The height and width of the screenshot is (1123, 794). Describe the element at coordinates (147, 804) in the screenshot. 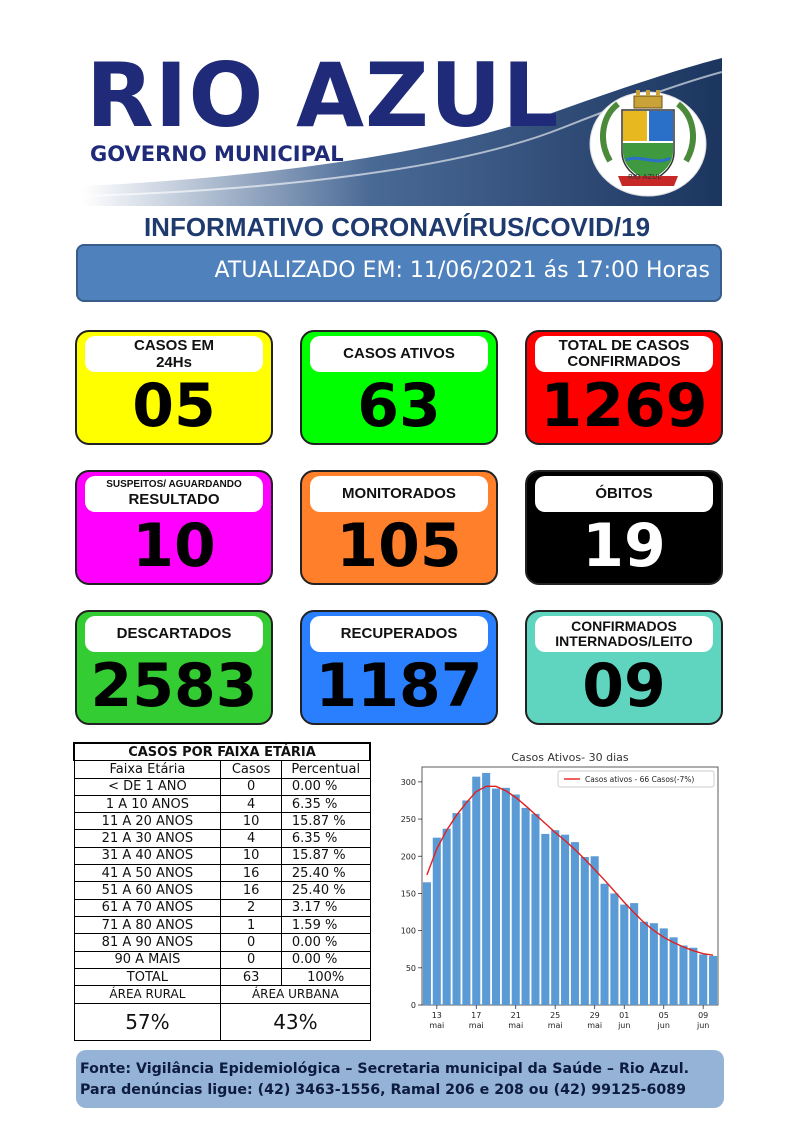

I see `cell-age-group: 1 A 10 ANOS` at that location.